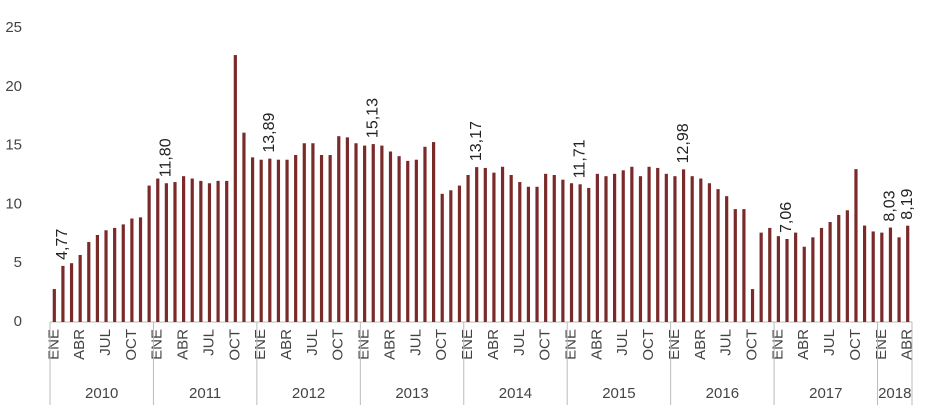 The width and height of the screenshot is (927, 405). Describe the element at coordinates (683, 143) in the screenshot. I see `value-label: 12,98` at that location.